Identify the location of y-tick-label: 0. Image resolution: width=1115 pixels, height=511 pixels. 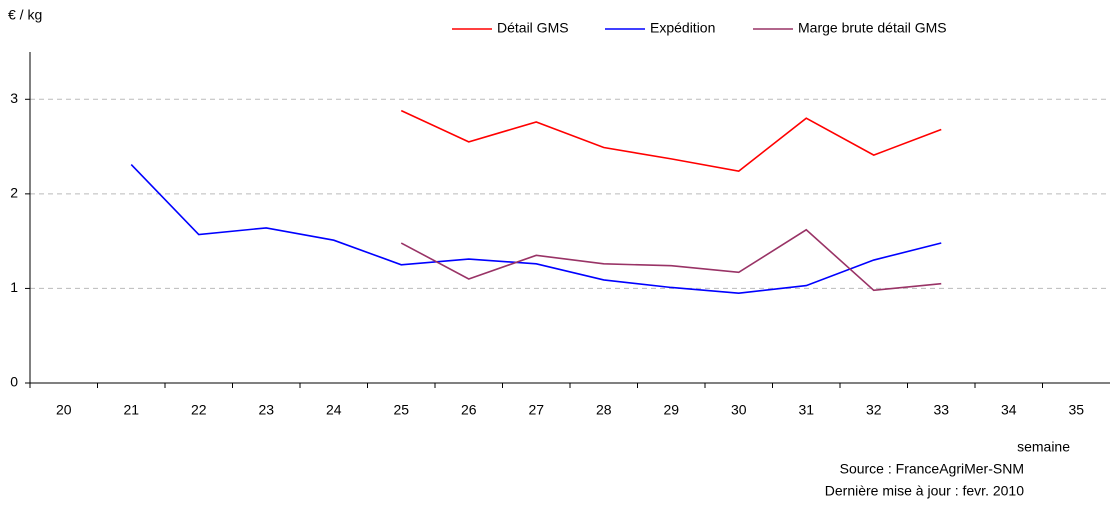
(14, 382).